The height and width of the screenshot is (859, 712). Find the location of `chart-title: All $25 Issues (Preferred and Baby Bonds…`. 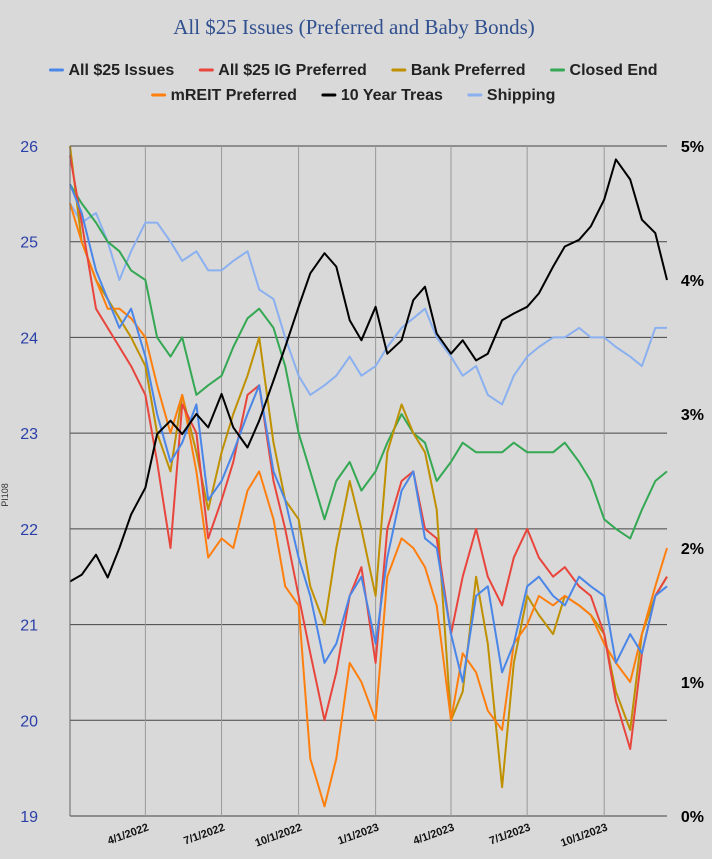

chart-title: All $25 Issues (Preferred and Baby Bonds… is located at coordinates (354, 27).